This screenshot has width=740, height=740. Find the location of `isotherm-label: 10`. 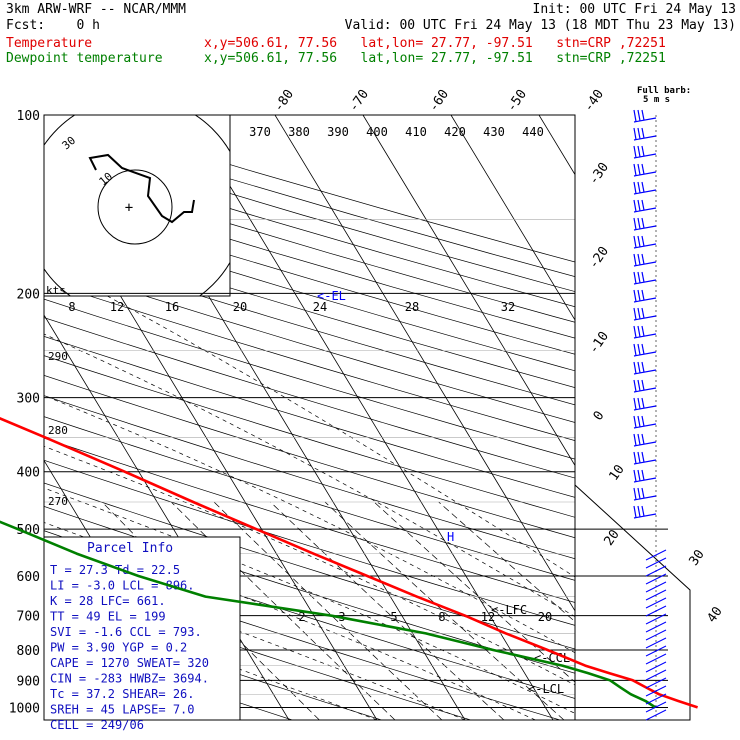

isotherm-label: 10 is located at coordinates (616, 472).